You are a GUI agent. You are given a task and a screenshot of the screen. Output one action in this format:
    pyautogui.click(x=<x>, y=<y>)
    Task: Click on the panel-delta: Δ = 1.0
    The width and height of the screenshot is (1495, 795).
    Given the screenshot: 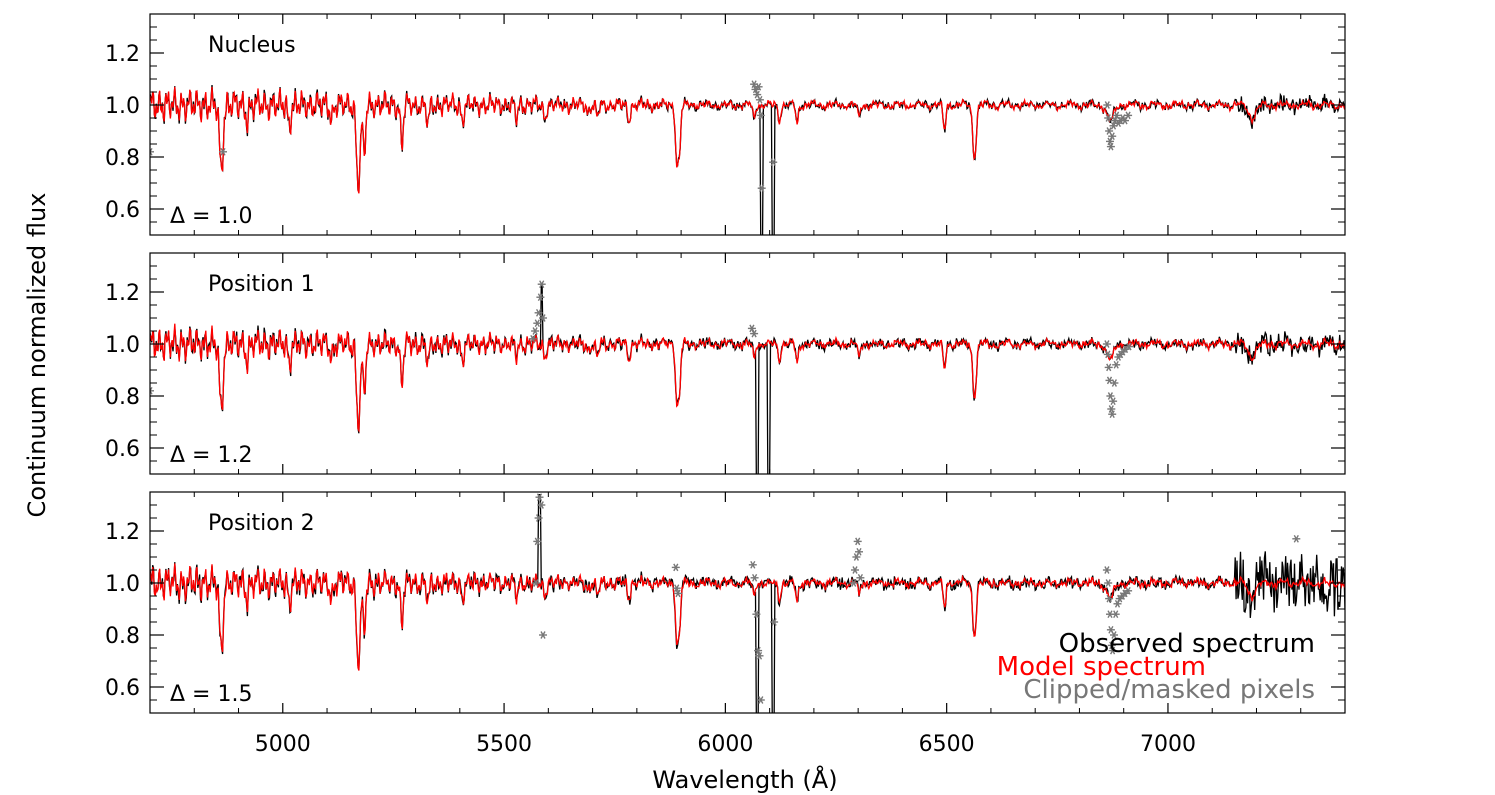 What is the action you would take?
    pyautogui.click(x=211, y=216)
    